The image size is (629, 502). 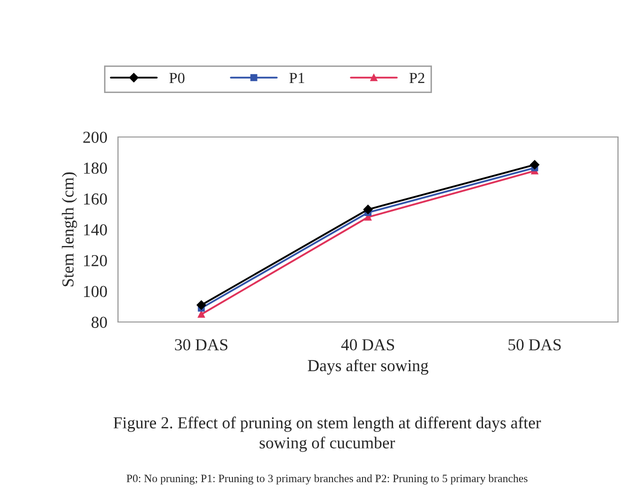 What do you see at coordinates (367, 344) in the screenshot?
I see `x-tick-label: 40 DAS` at bounding box center [367, 344].